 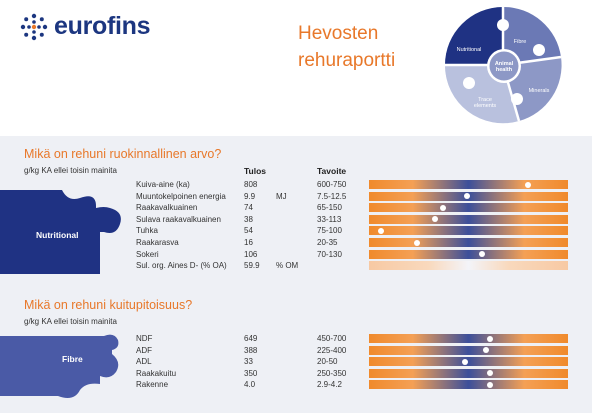 I want to click on column-header-target: Tavoite, so click(x=332, y=171).